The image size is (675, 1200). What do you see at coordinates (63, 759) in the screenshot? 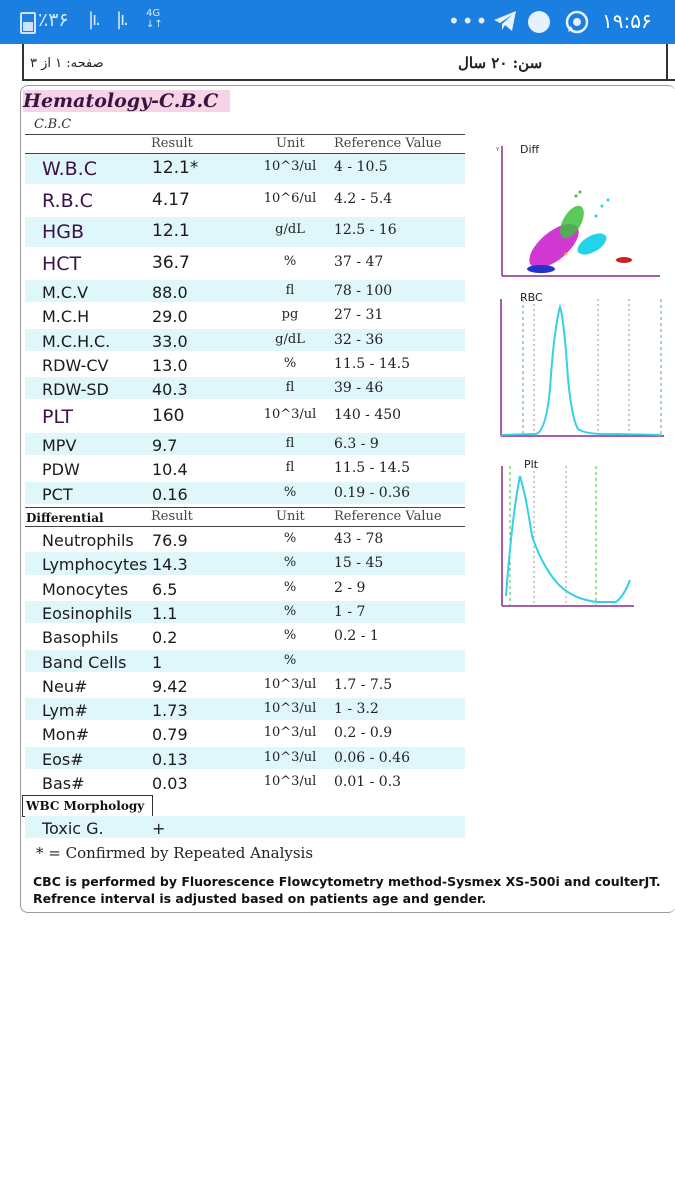
I see `test-name: Eos#` at bounding box center [63, 759].